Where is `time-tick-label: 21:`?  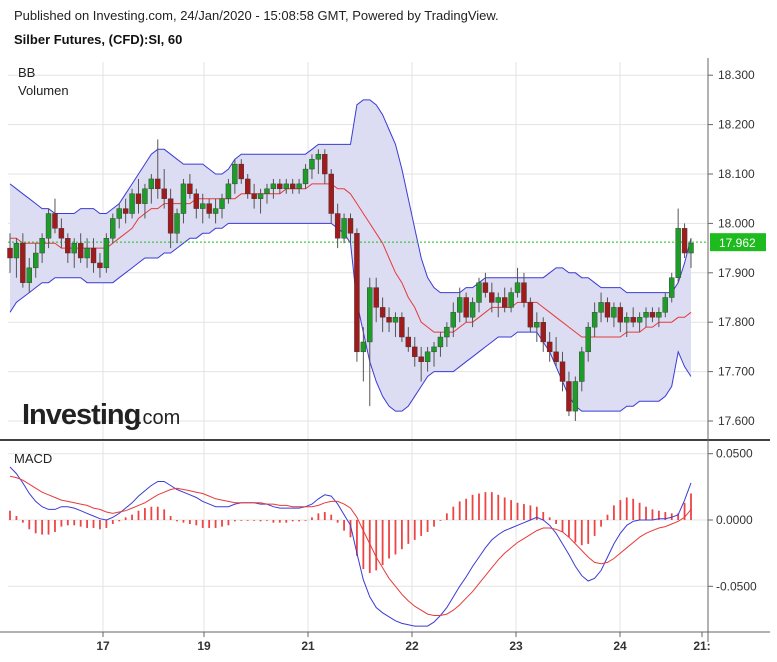 time-tick-label: 21: is located at coordinates (701, 646).